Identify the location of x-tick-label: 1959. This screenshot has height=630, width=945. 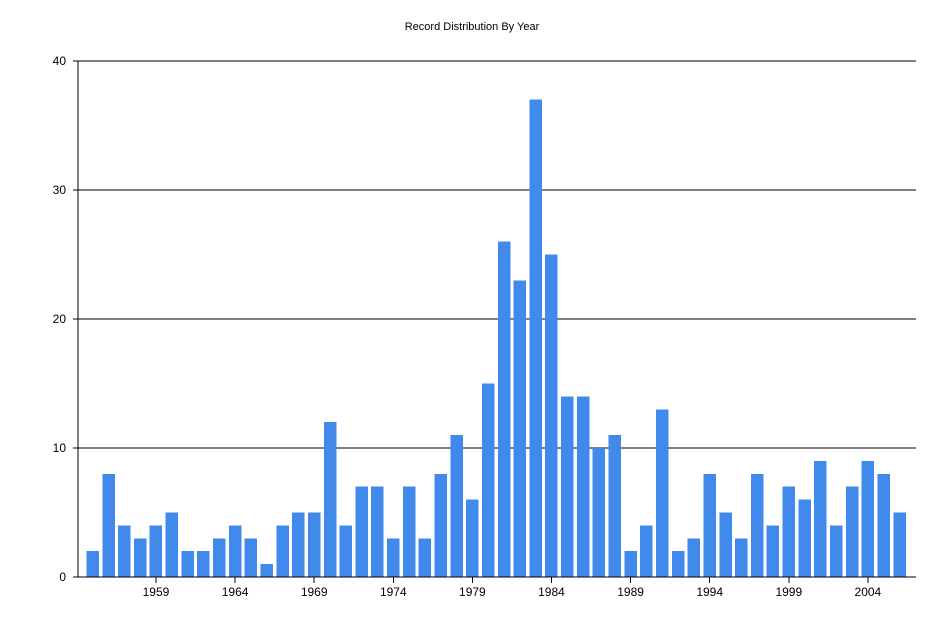
(156, 592).